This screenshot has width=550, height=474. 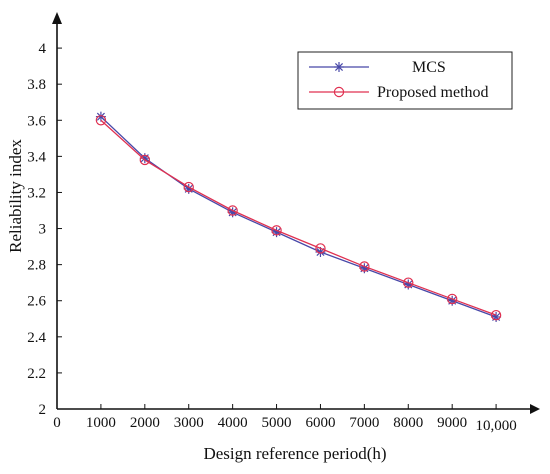 I want to click on legend-marker-symbol-mcs, so click(x=339, y=67).